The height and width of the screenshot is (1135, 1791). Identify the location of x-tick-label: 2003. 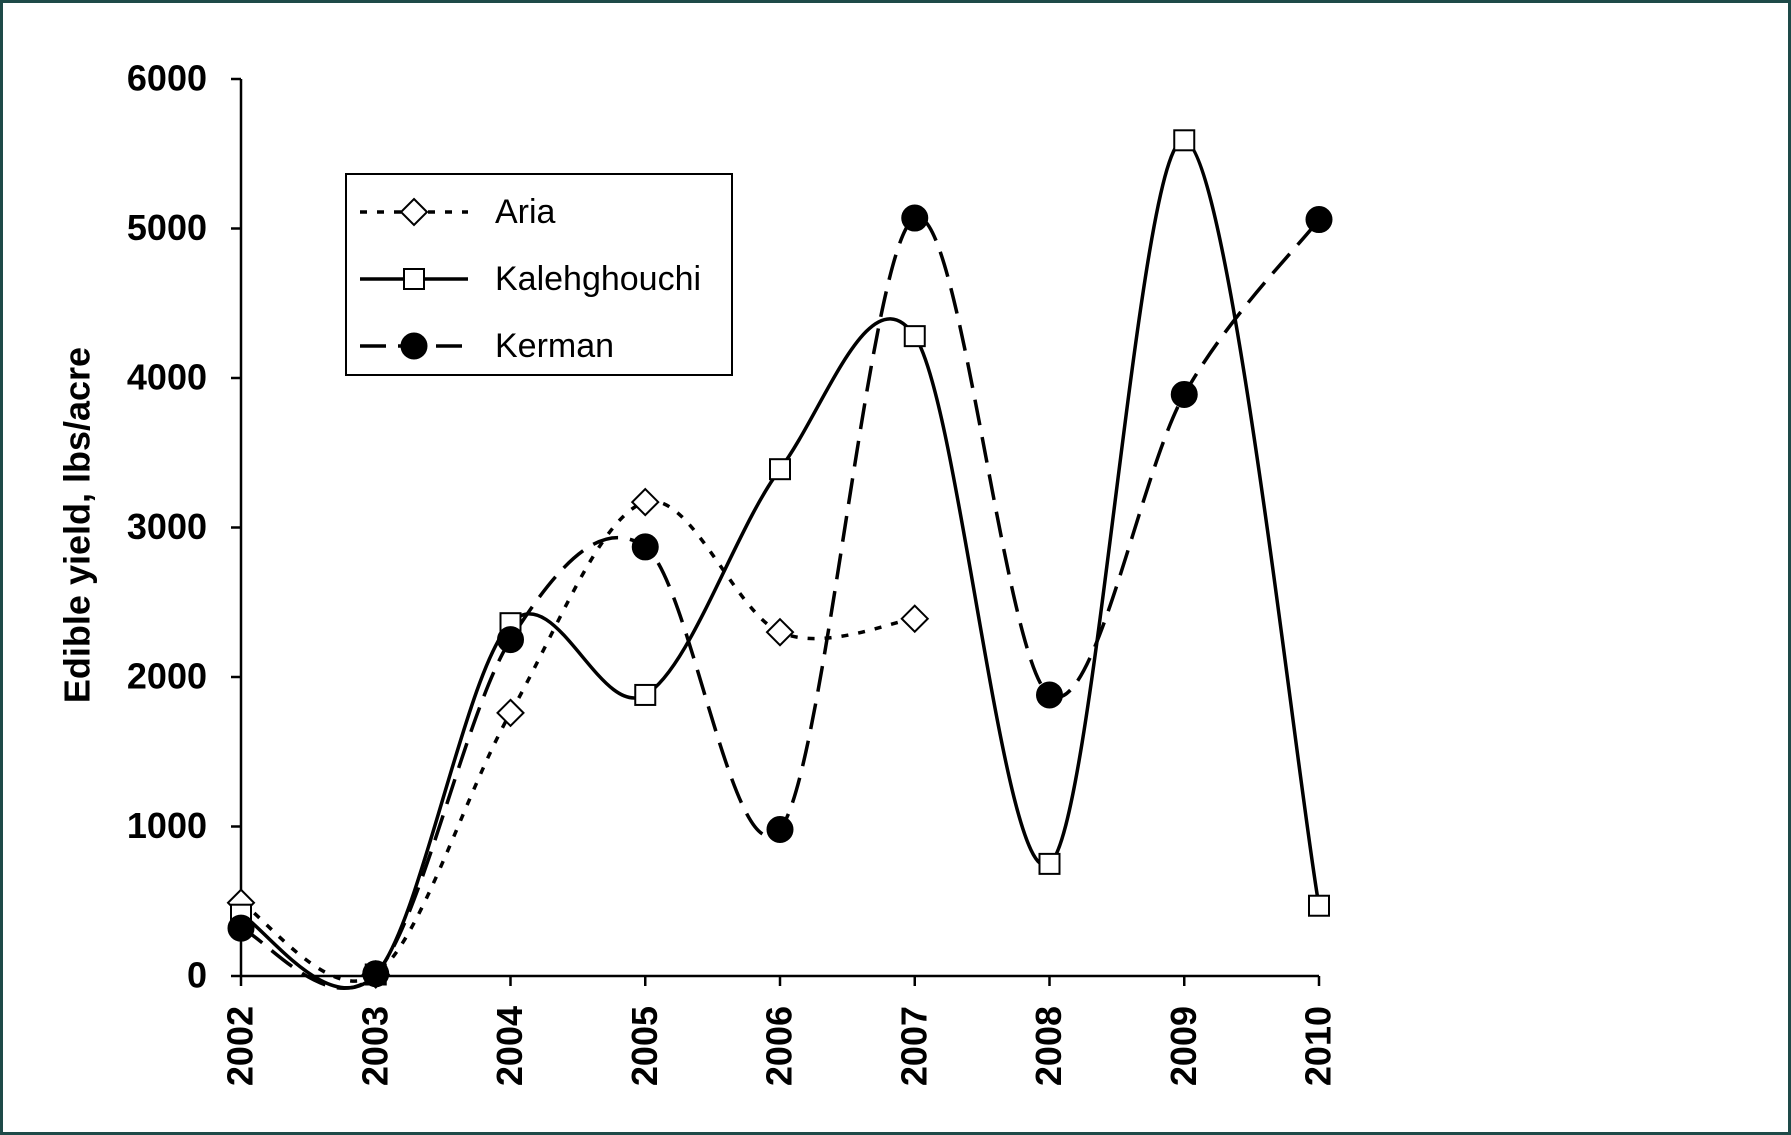
(374, 1046).